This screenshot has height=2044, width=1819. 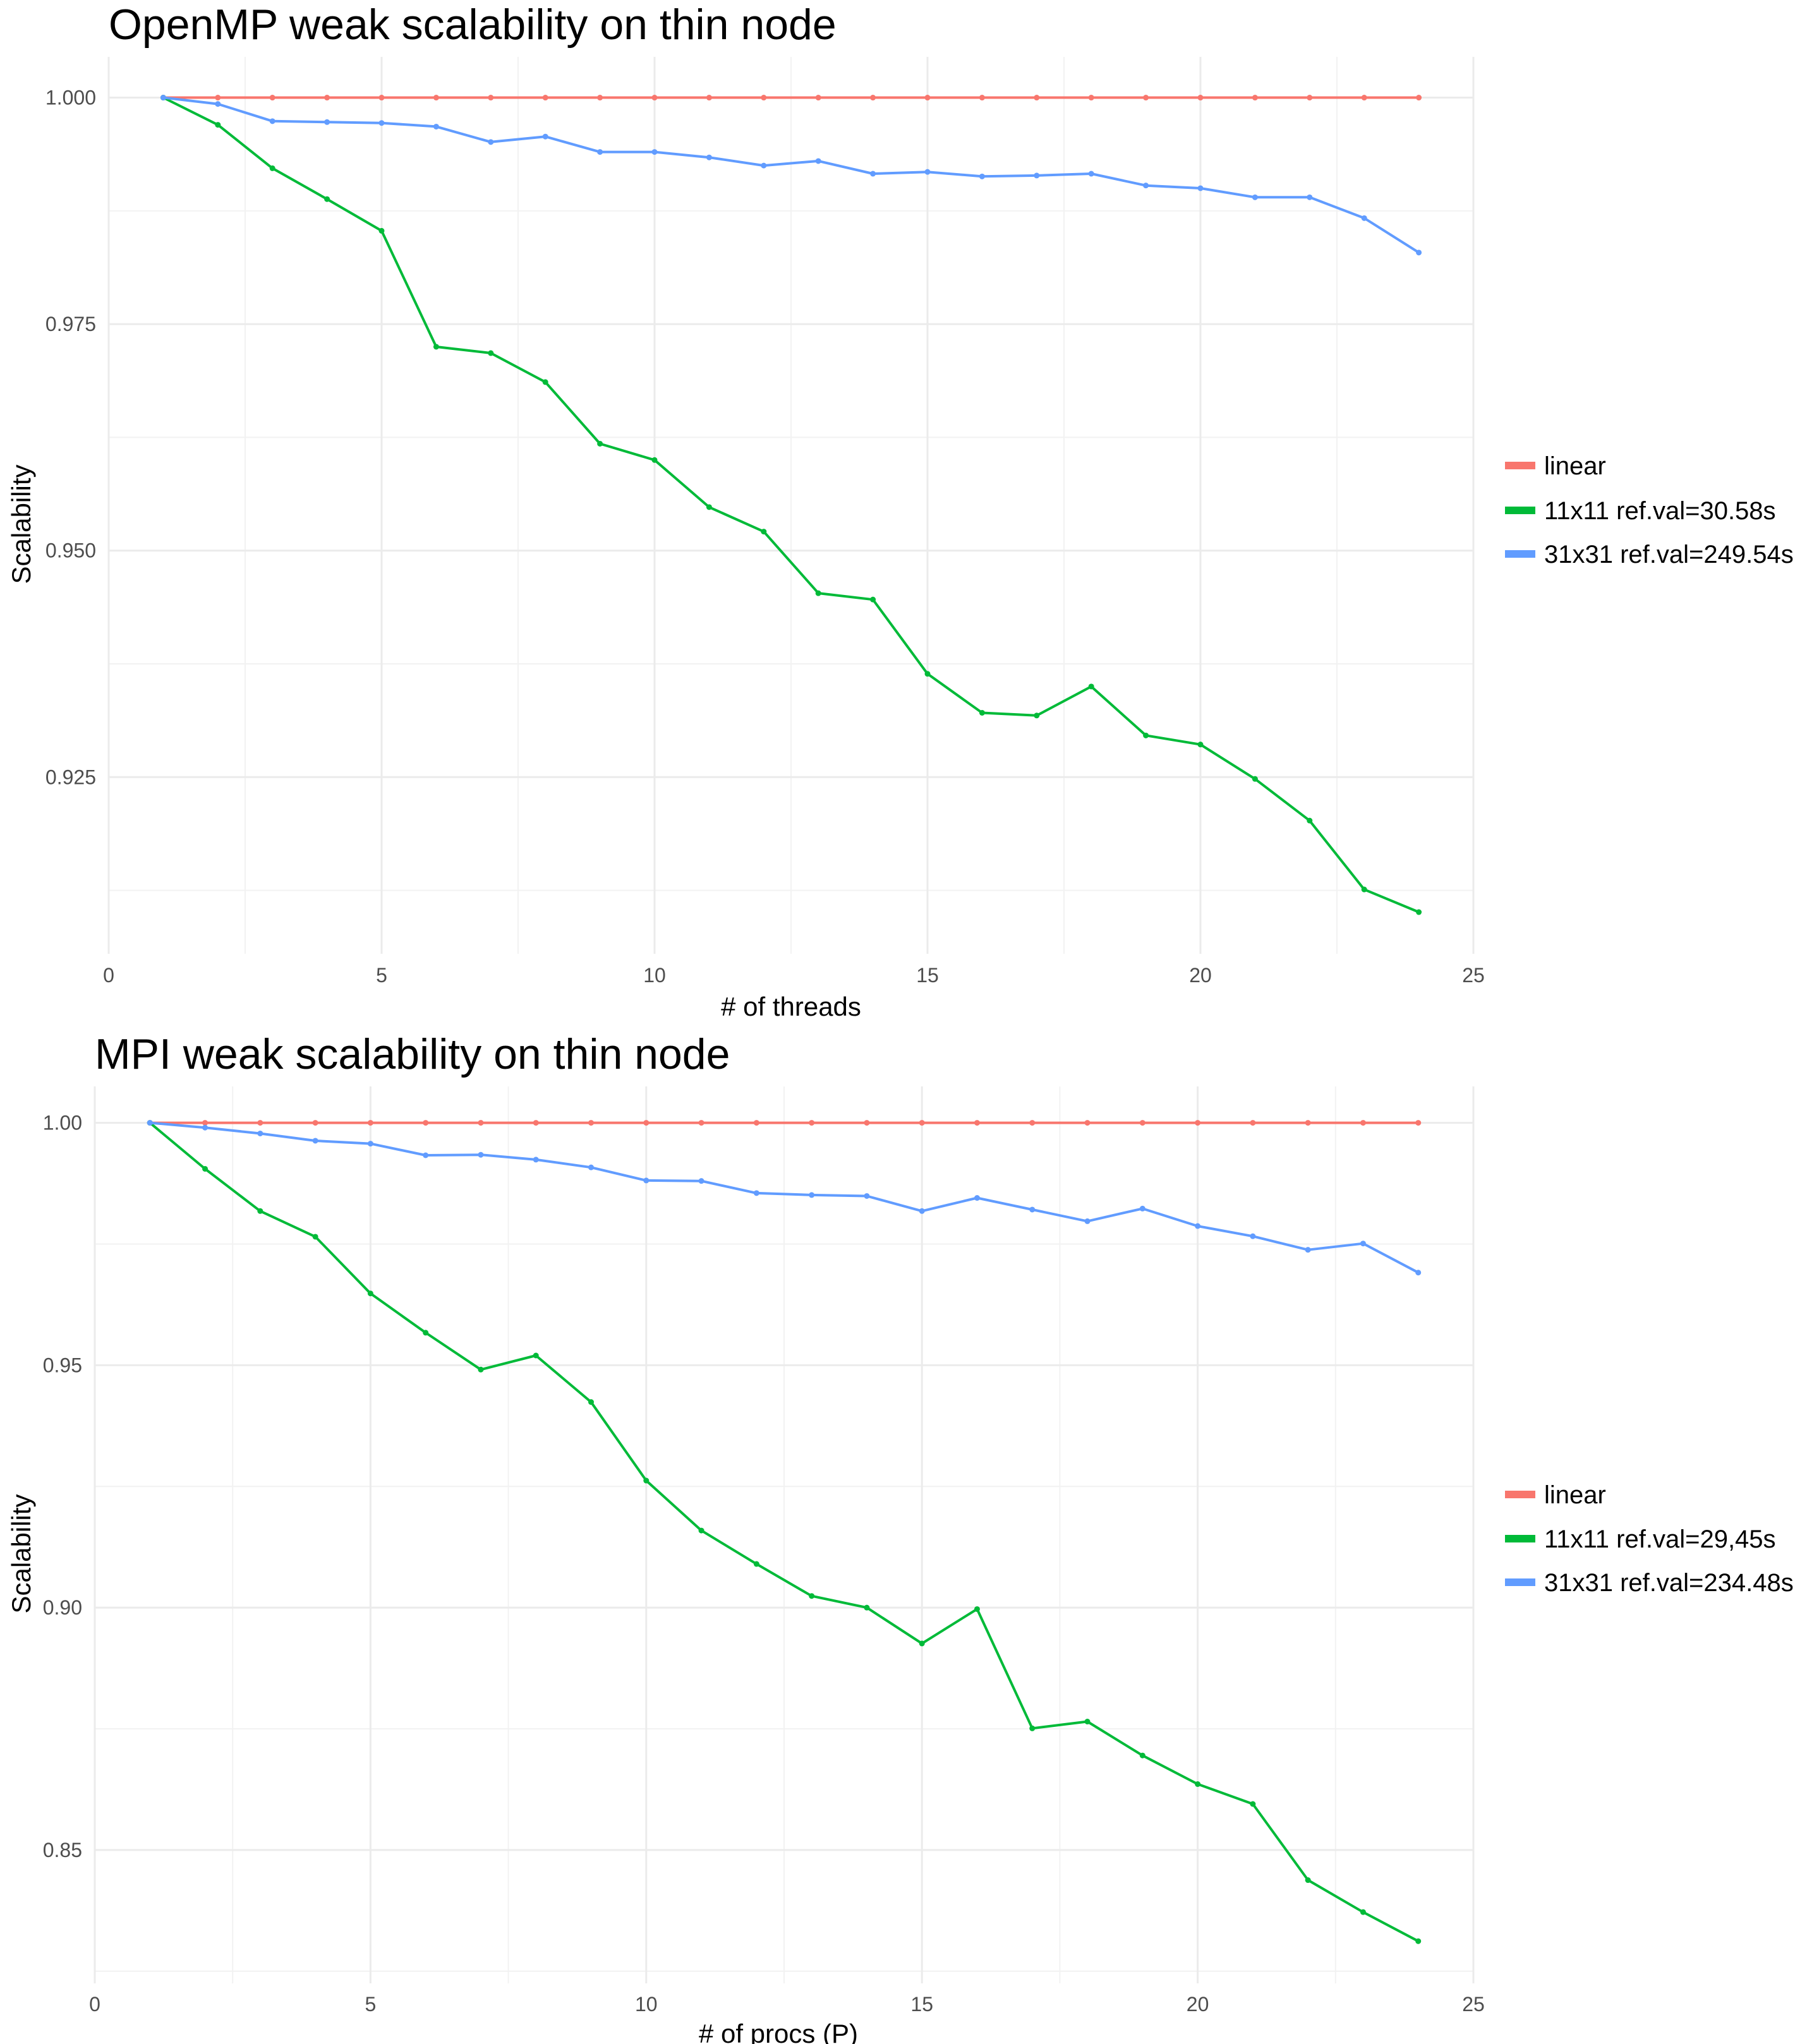 I want to click on openmp-legend-item-11x11: 11x11 ref.val=30.58s, so click(x=1640, y=511).